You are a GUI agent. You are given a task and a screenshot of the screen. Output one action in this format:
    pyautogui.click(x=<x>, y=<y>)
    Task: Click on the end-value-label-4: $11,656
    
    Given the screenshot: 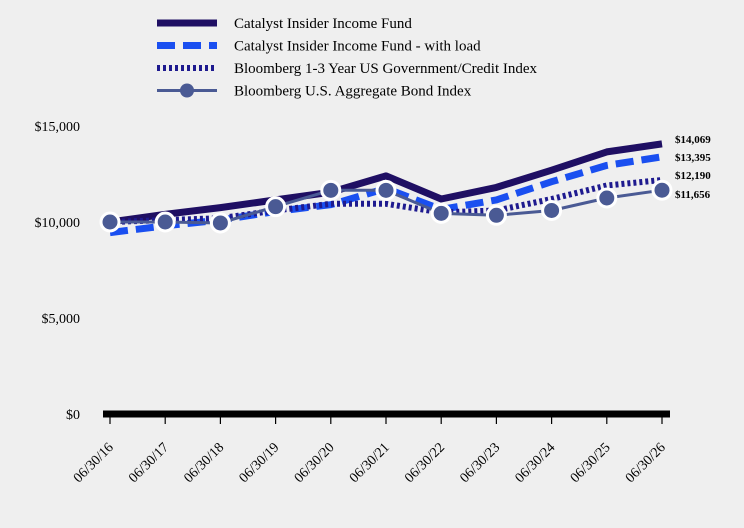 What is the action you would take?
    pyautogui.click(x=693, y=195)
    